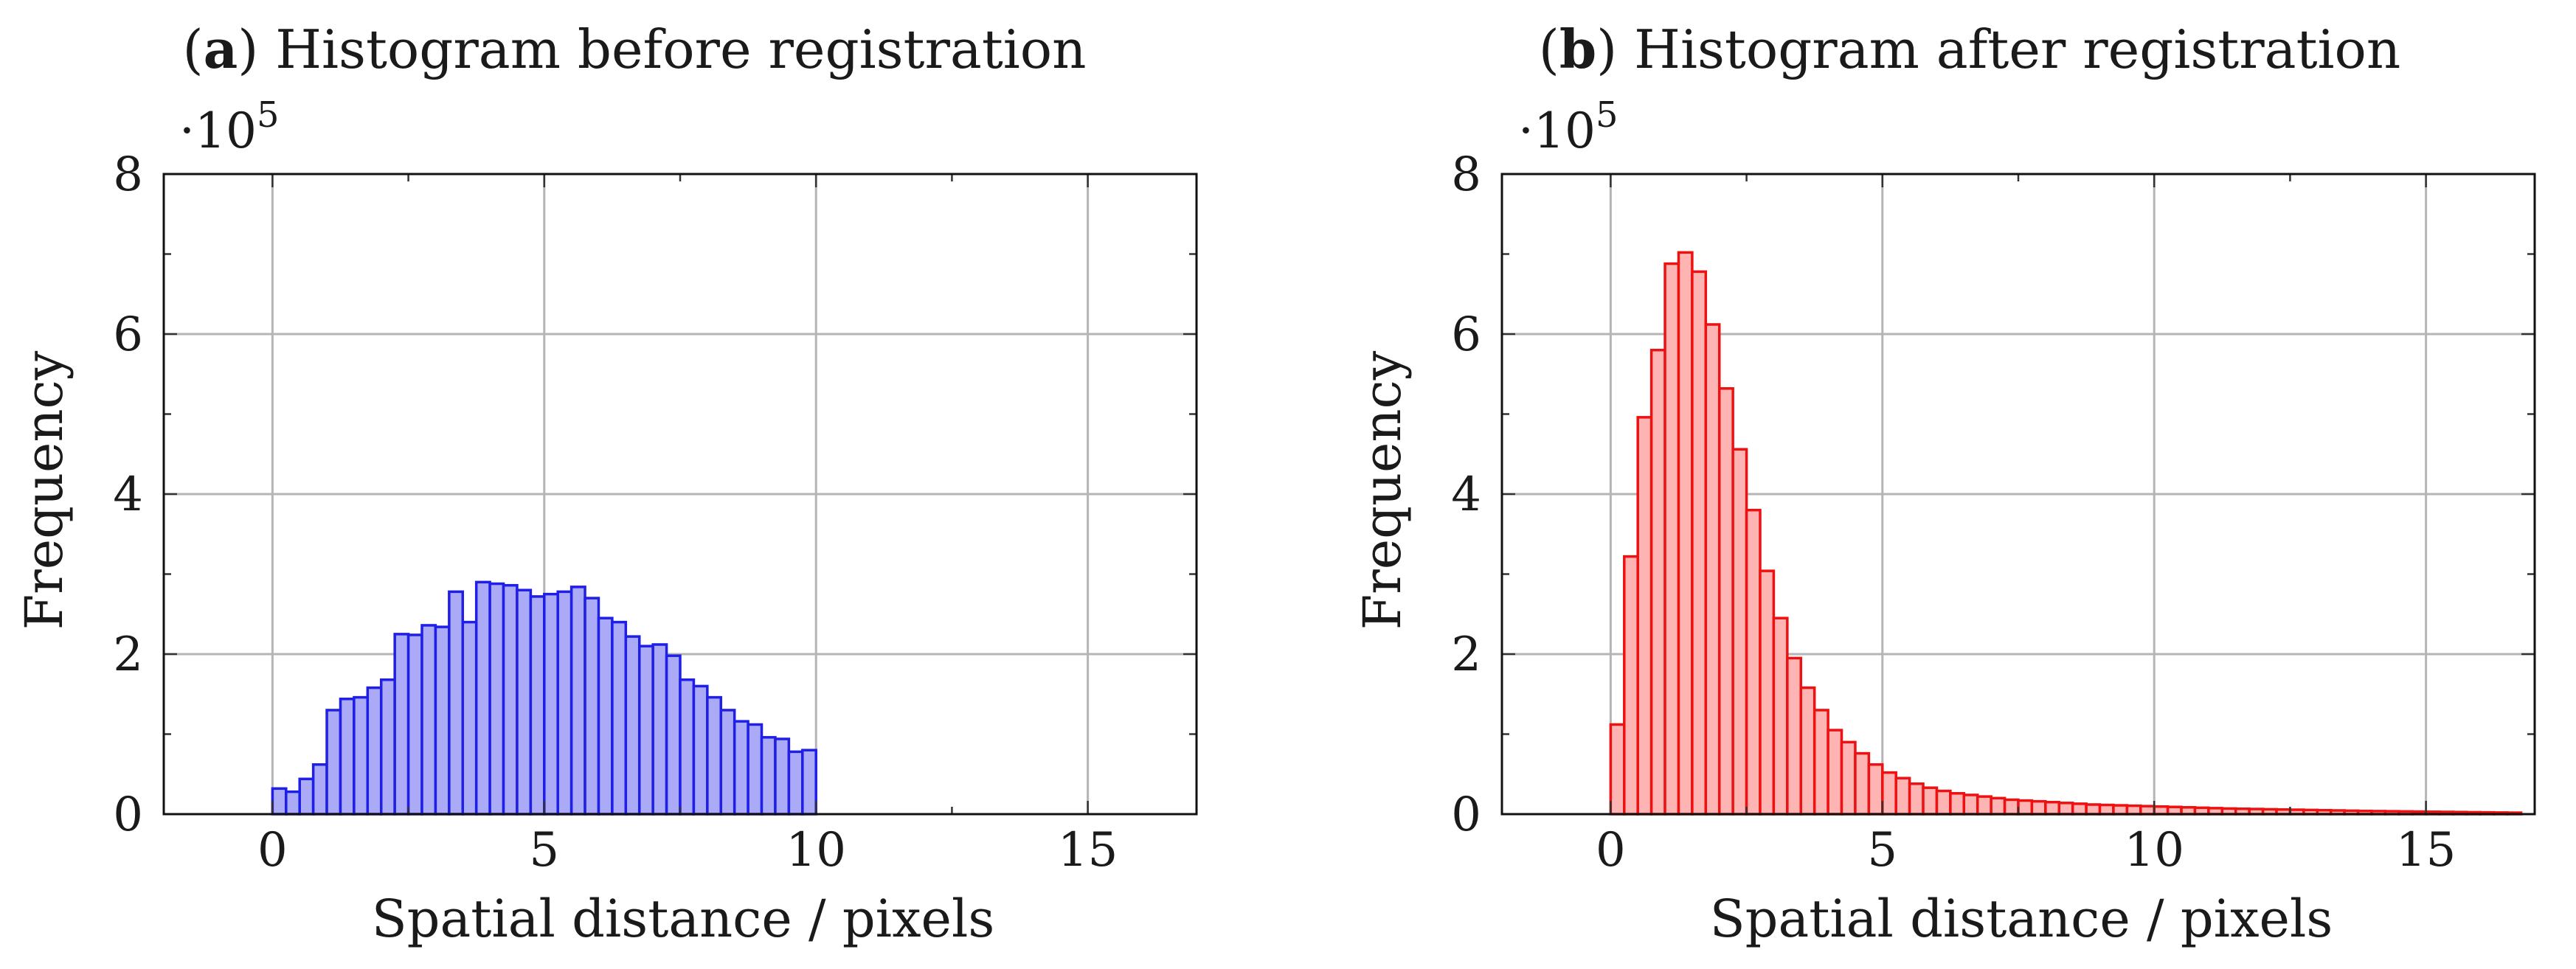 This screenshot has width=2576, height=969. What do you see at coordinates (128, 815) in the screenshot?
I see `panel-a-ytick-label-0: 0` at bounding box center [128, 815].